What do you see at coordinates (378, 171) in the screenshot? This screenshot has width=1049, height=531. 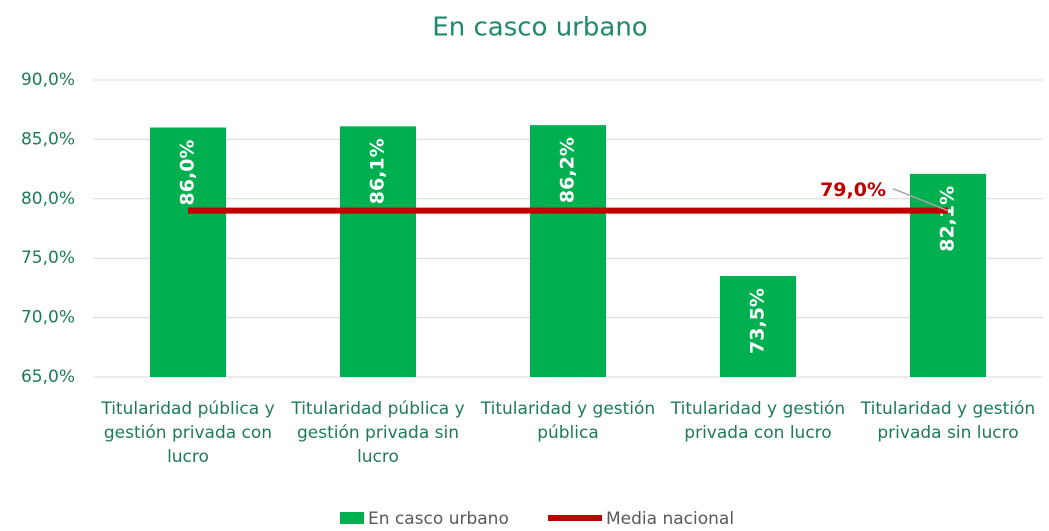 I see `data-label: 86,1%` at bounding box center [378, 171].